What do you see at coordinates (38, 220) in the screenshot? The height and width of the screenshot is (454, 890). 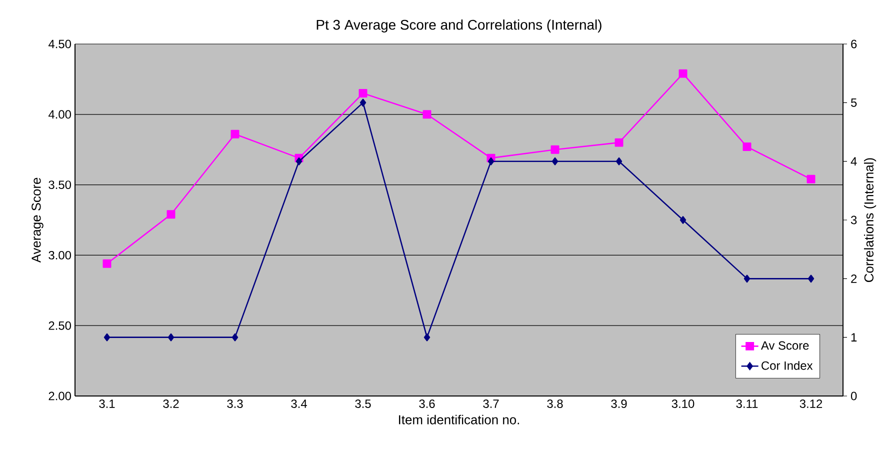 I see `y-axis-title: Average Score` at bounding box center [38, 220].